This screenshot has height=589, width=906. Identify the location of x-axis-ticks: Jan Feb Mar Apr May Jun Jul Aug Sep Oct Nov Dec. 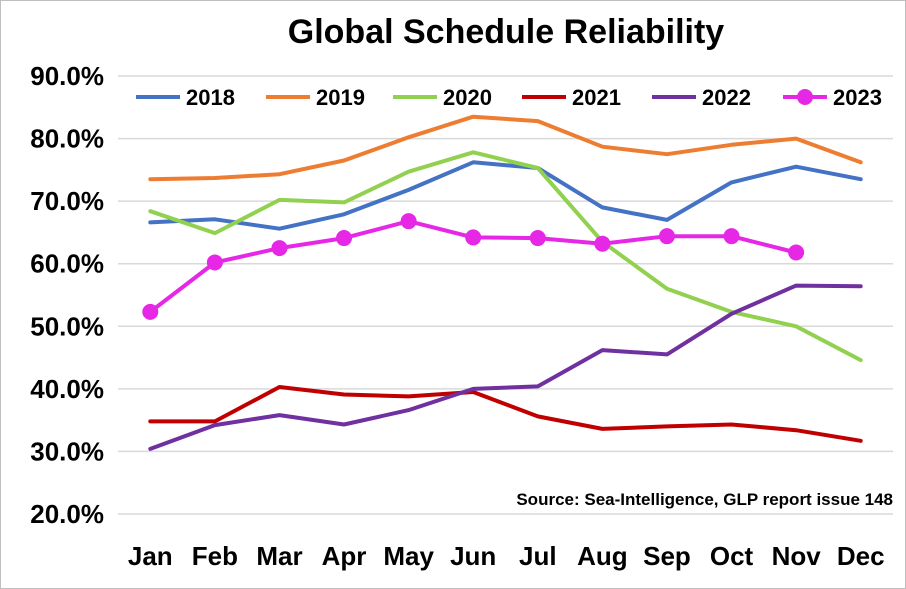
(506, 556).